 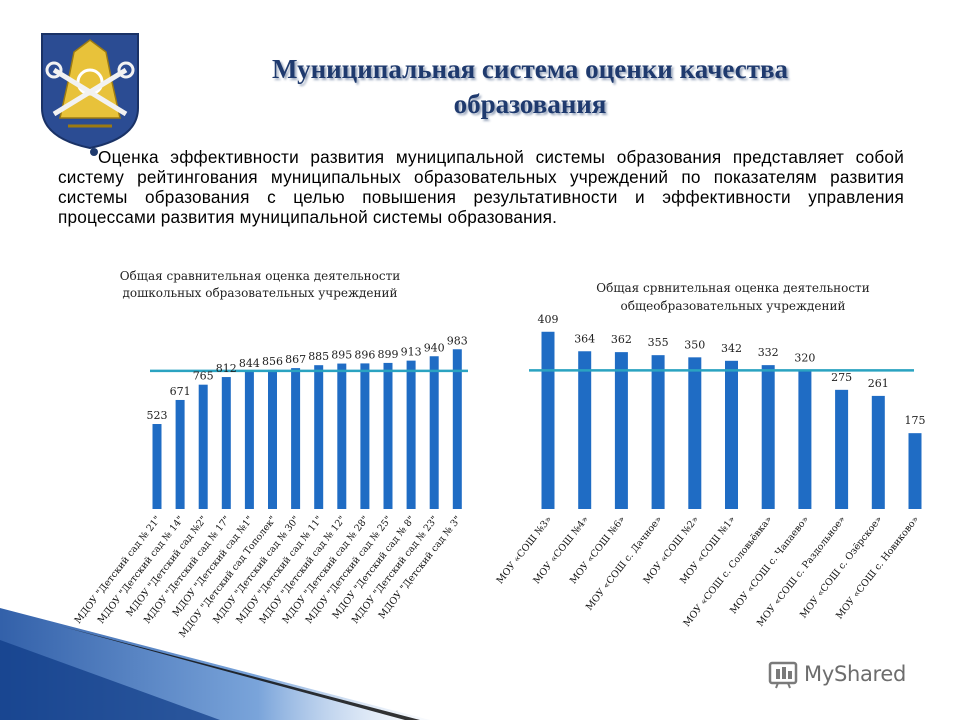 I want to click on page-title-line2: образования, so click(x=530, y=104).